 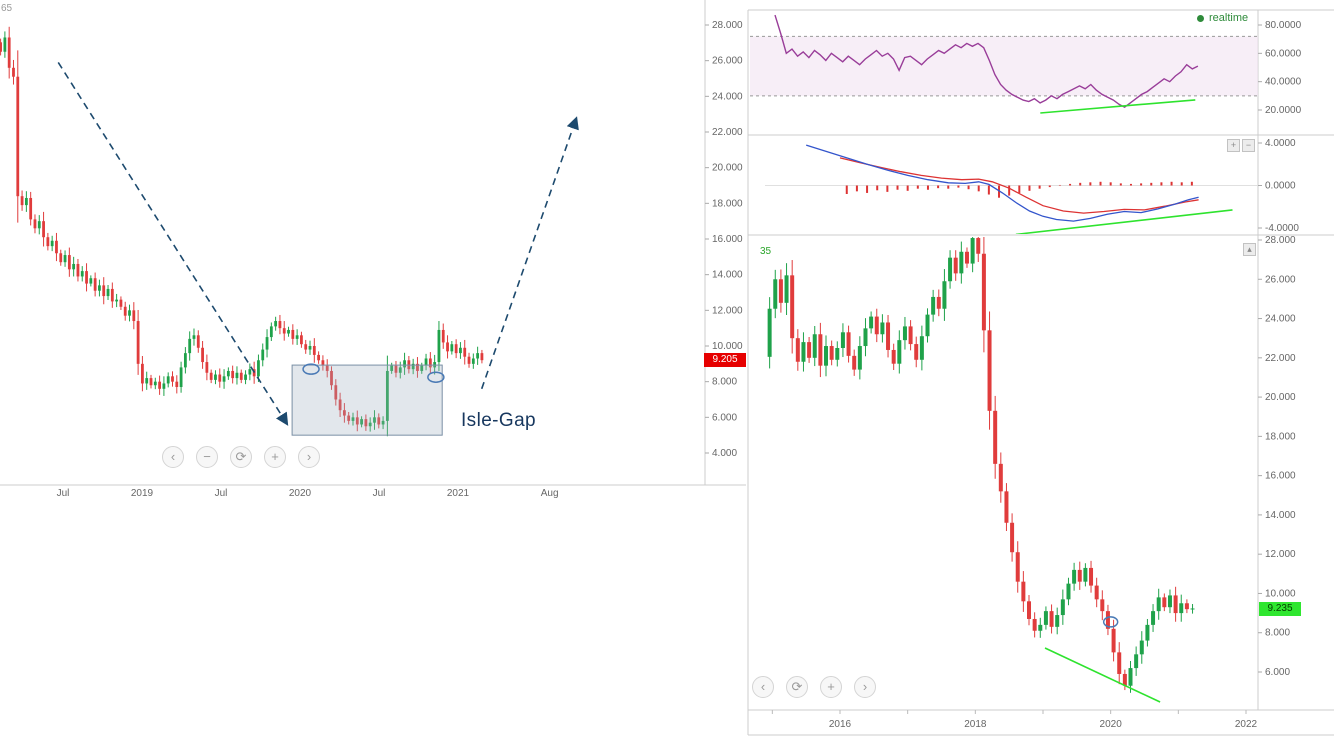 I want to click on rsi-band, so click(x=1004, y=66).